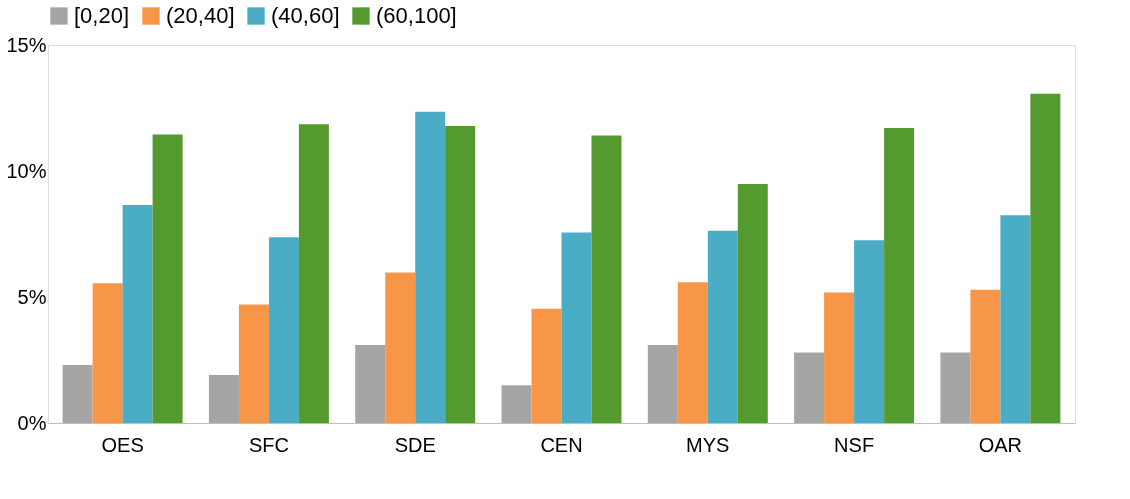 This screenshot has width=1130, height=499. Describe the element at coordinates (305, 15) in the screenshot. I see `legend-label: (40,60]` at that location.